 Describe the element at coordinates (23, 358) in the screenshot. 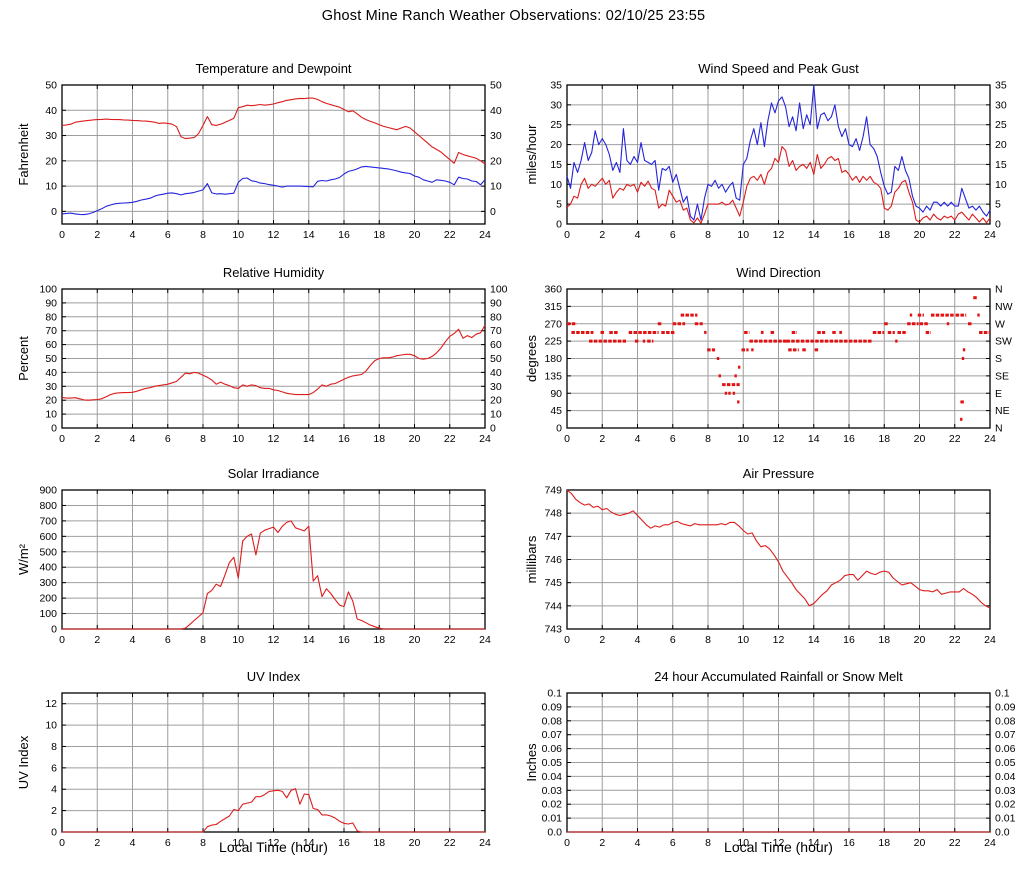

I see `y-axis-label: Percent` at that location.